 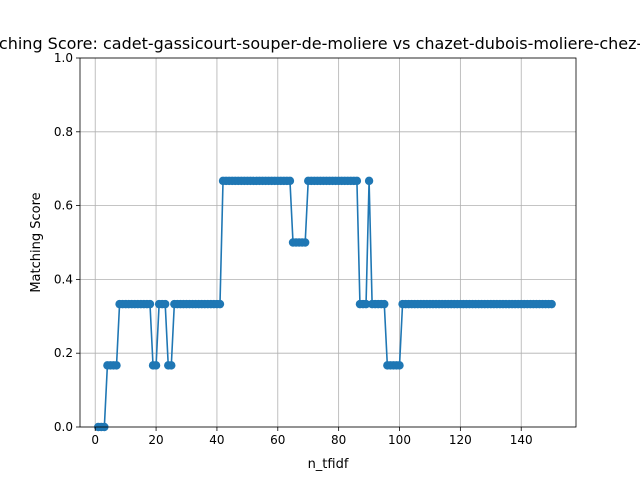 What do you see at coordinates (155, 440) in the screenshot?
I see `x-tick-label: 20` at bounding box center [155, 440].